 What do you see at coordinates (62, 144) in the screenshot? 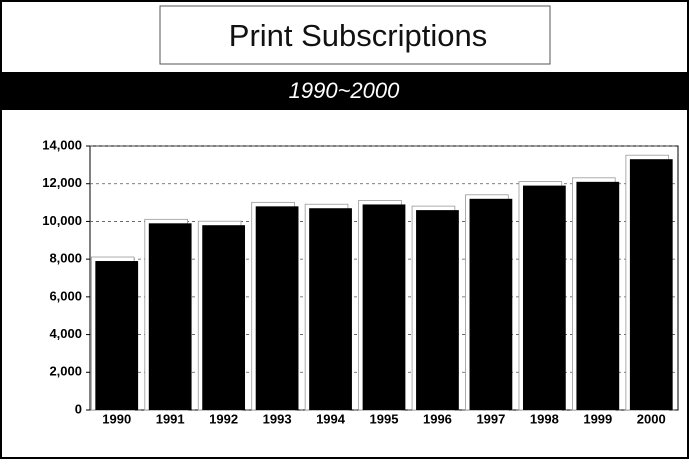
I see `y-tick-label: 14,000` at bounding box center [62, 144].